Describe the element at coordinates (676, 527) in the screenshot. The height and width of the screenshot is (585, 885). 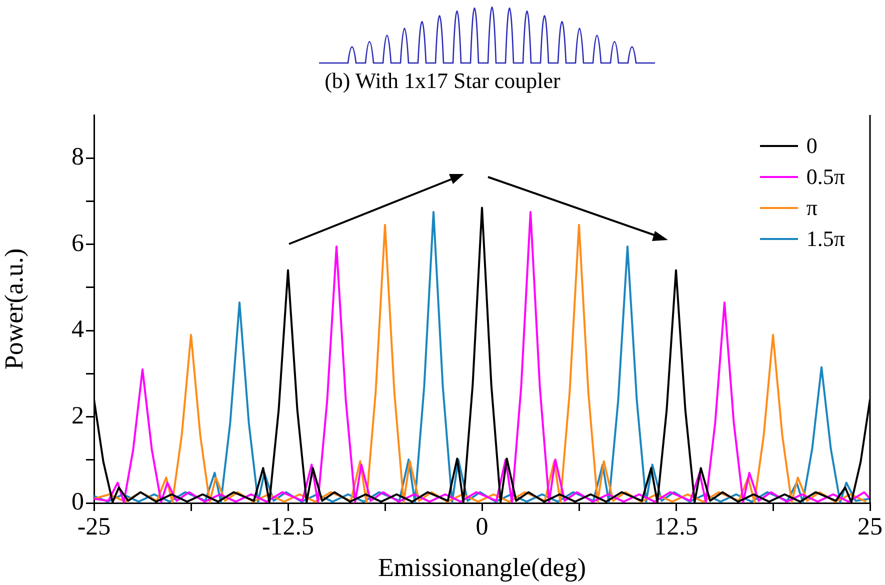
I see `x-tick-label: 12.5` at that location.